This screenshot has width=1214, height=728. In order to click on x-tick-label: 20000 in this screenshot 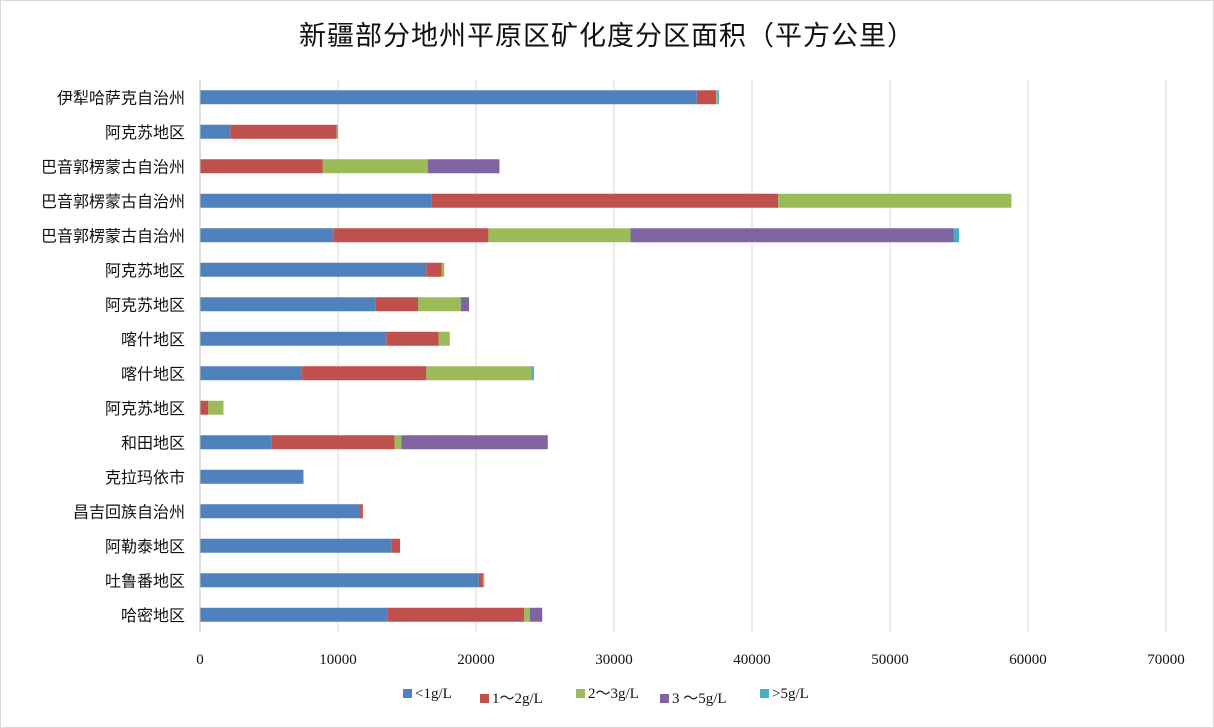, I will do `click(476, 660)`.